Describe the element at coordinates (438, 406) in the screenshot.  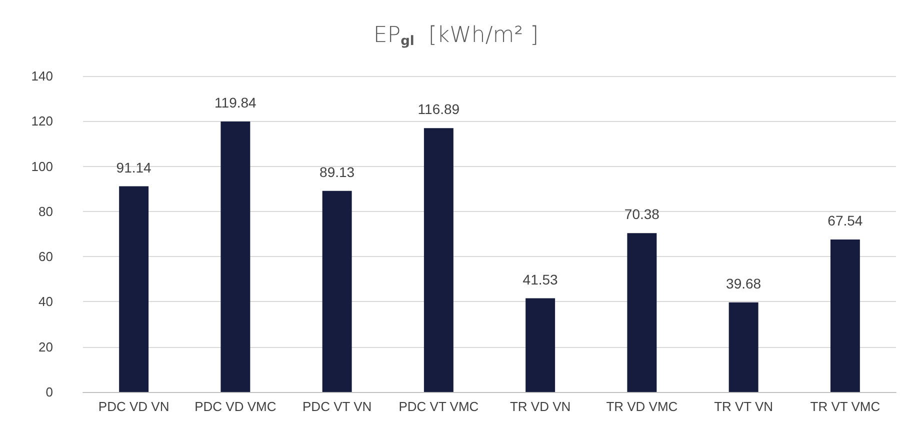
I see `x-tick-label: PDC VT VMC` at that location.